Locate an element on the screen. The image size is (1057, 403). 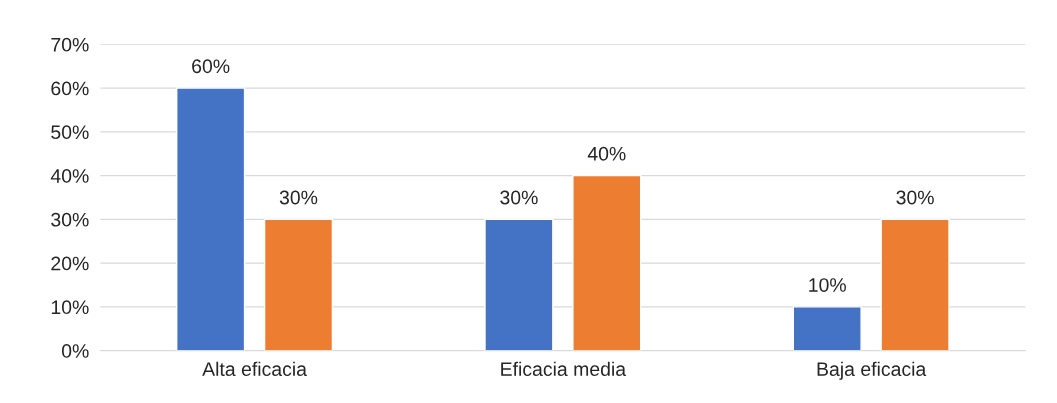
data-label: 60% is located at coordinates (211, 66).